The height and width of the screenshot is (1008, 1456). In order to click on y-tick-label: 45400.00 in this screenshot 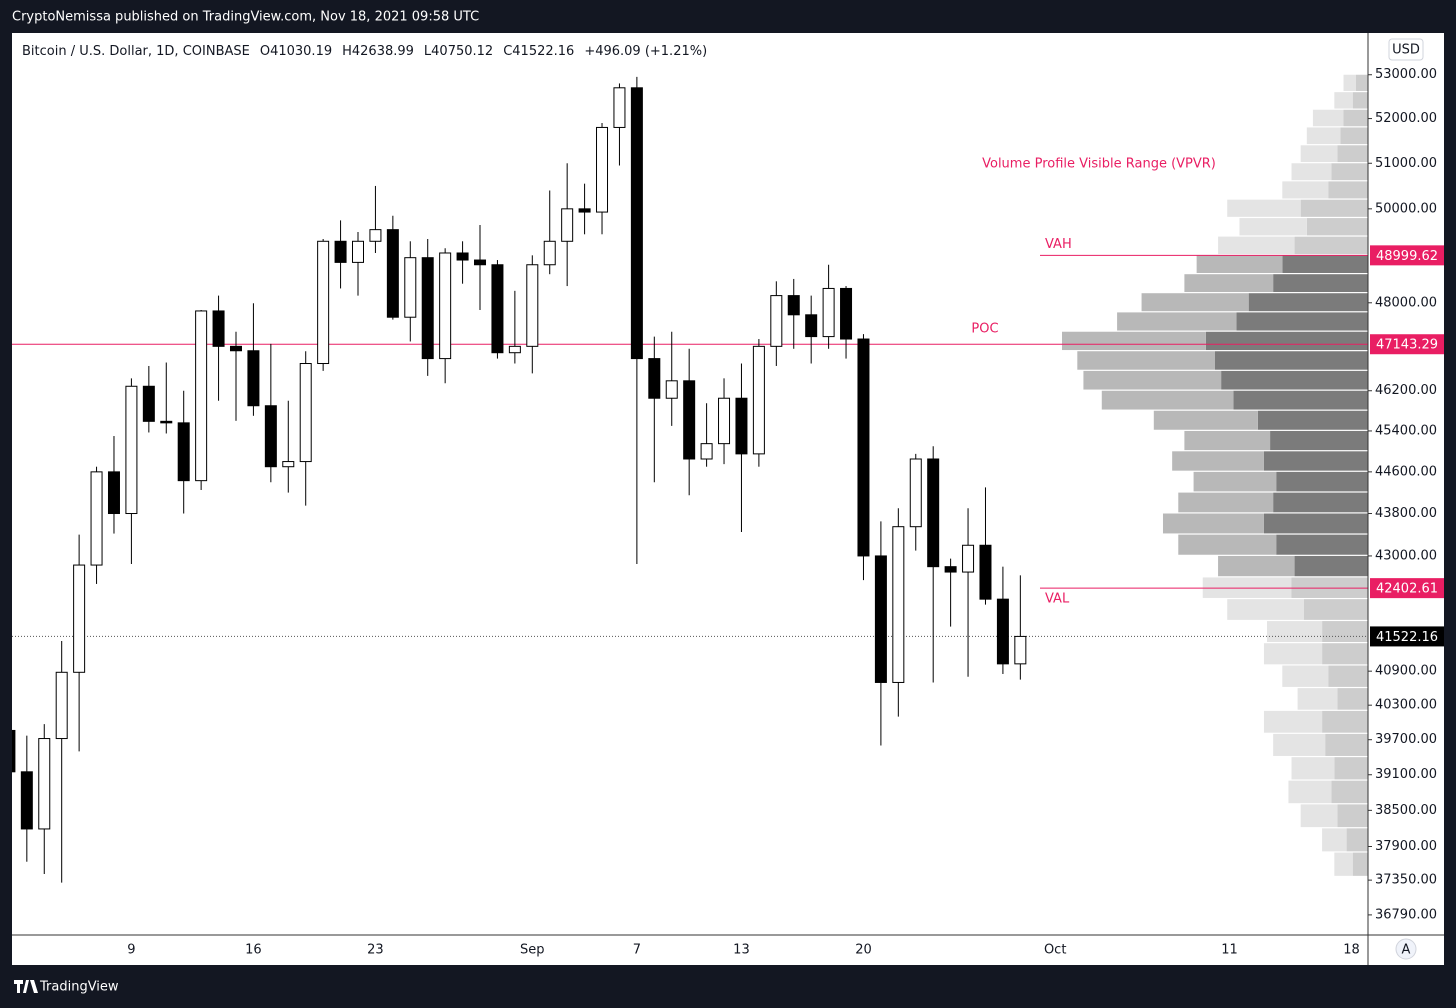, I will do `click(1406, 430)`.